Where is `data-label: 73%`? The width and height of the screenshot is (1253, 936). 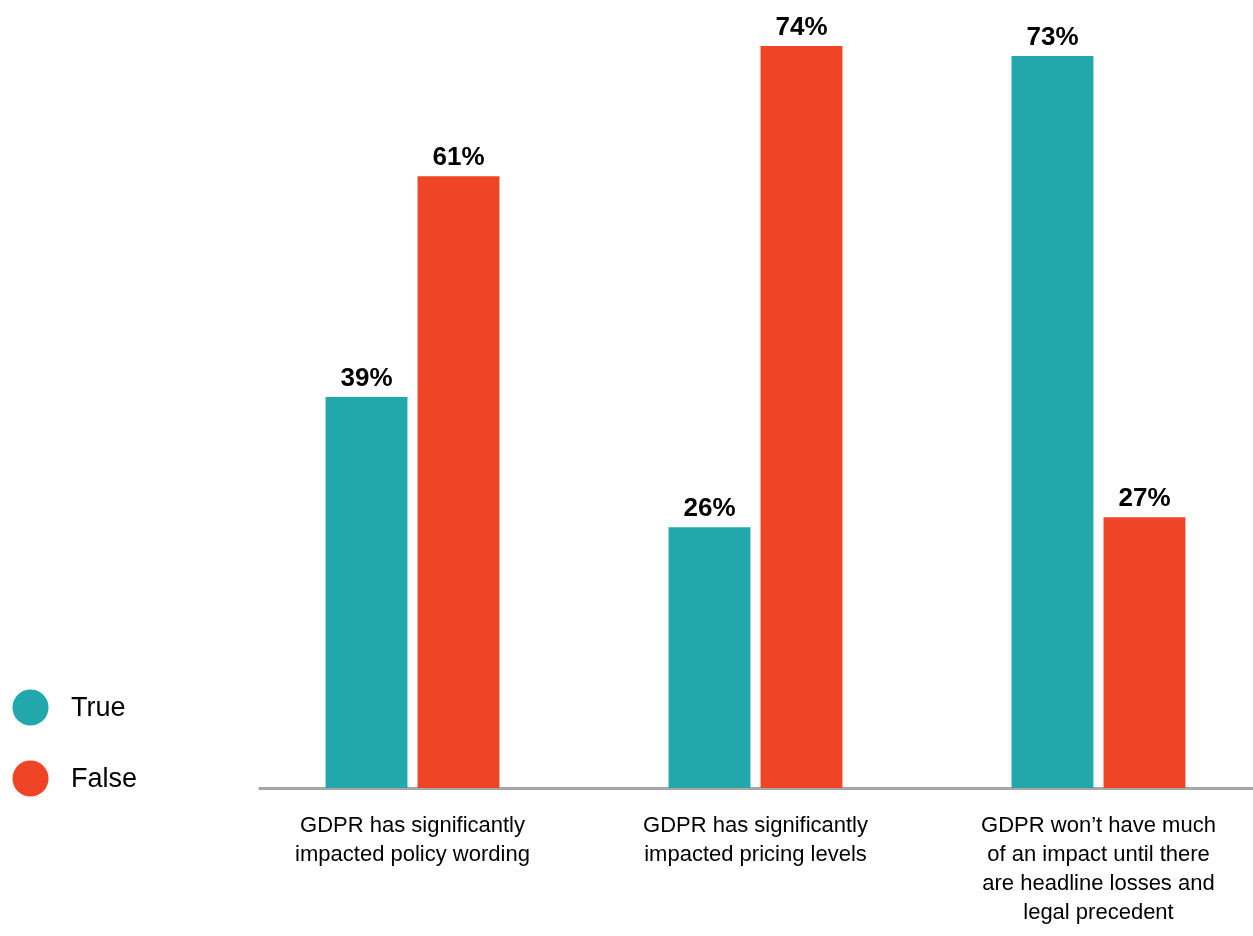
data-label: 73% is located at coordinates (1052, 36).